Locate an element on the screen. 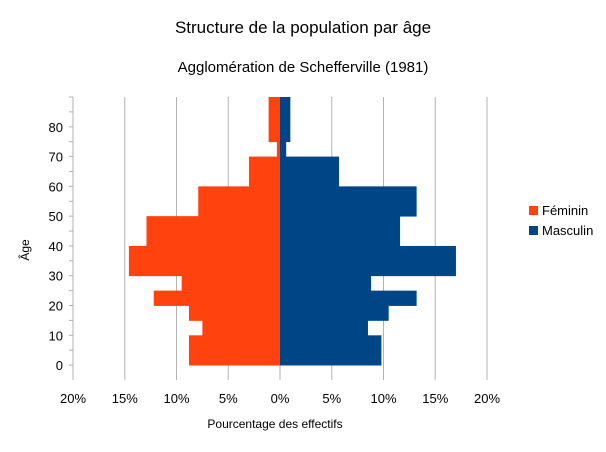 The width and height of the screenshot is (606, 452). x-tick-labels: 20% 15% 10% 5% 0% 5% 10% 15% 20% is located at coordinates (280, 398).